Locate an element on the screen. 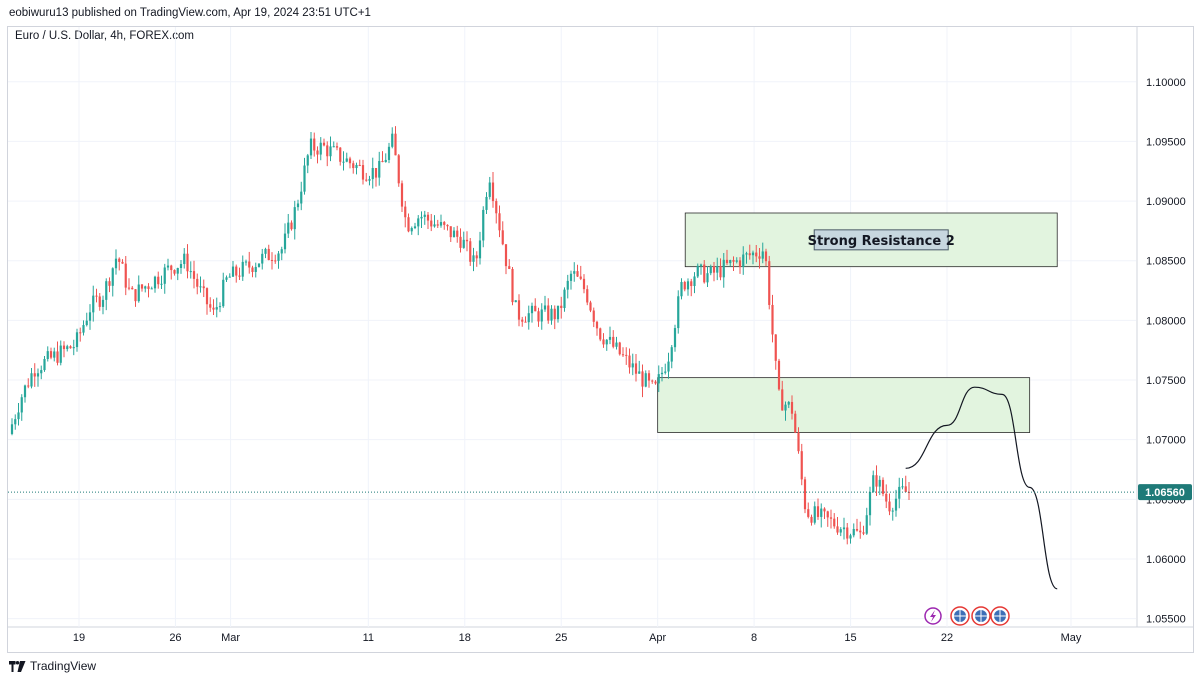  current-price-label: 1.06560 is located at coordinates (1165, 493).